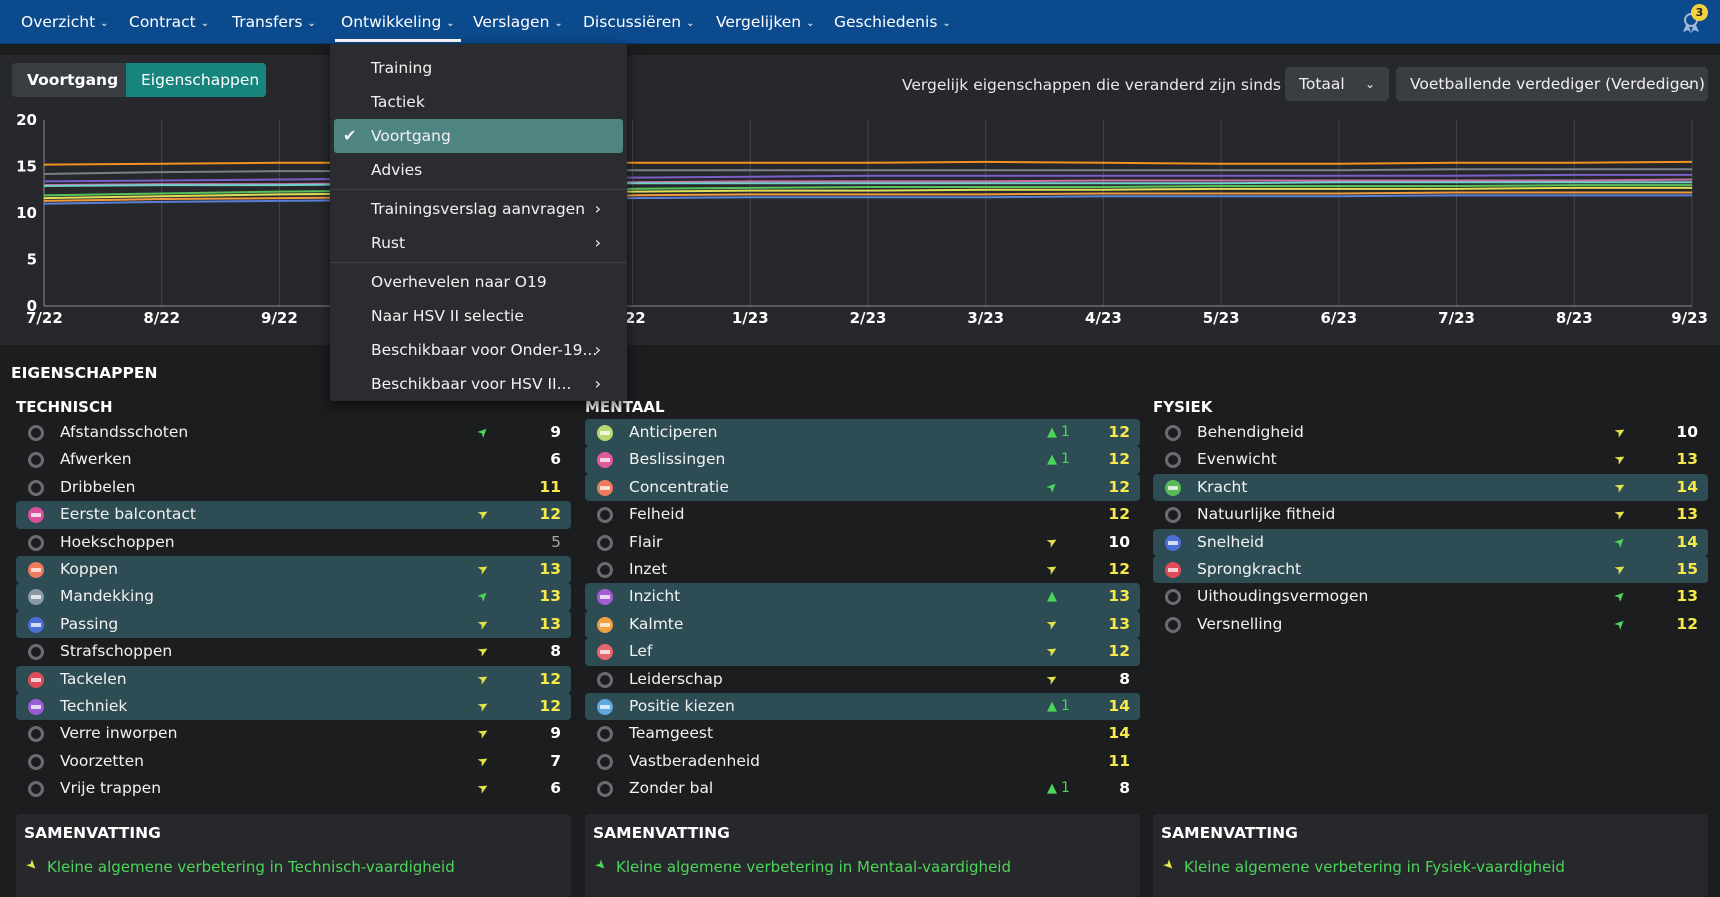 This screenshot has width=1720, height=897. What do you see at coordinates (96, 459) in the screenshot?
I see `attribute-name: Afwerken` at bounding box center [96, 459].